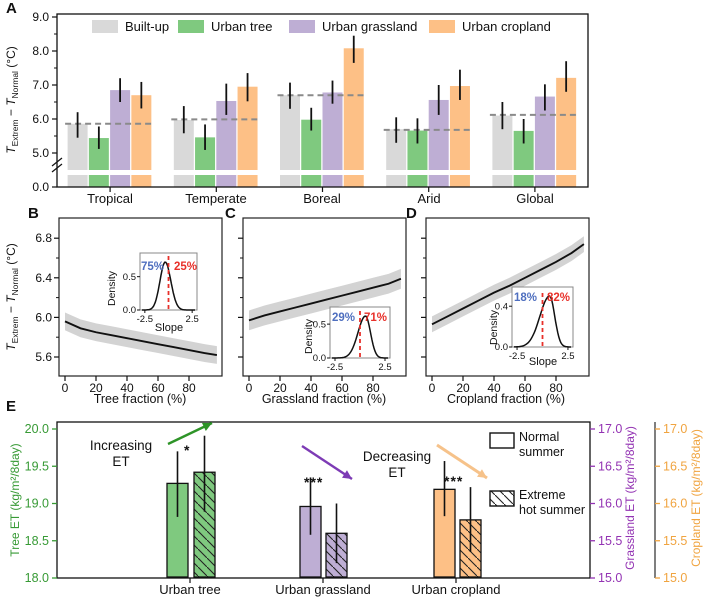  I want to click on grassland-significance: ***, so click(314, 482).